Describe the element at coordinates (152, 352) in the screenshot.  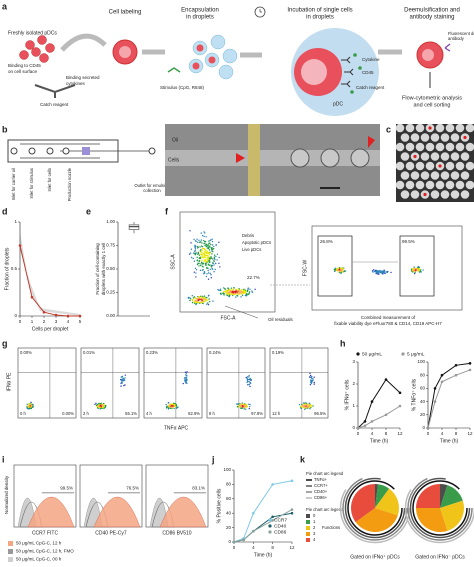
I see `label: 0.23%` at that location.